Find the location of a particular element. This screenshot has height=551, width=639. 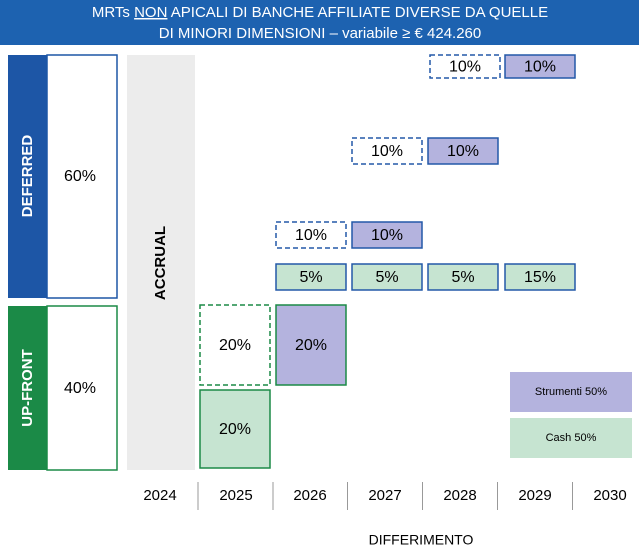

deferred-share: 60% is located at coordinates (80, 176).